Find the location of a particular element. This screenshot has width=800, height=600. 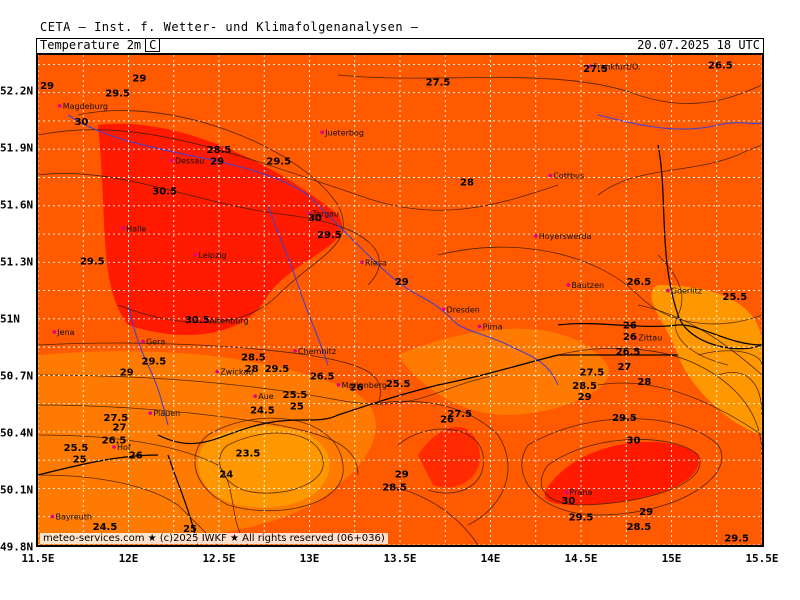

city-label: Bautzen is located at coordinates (587, 285).